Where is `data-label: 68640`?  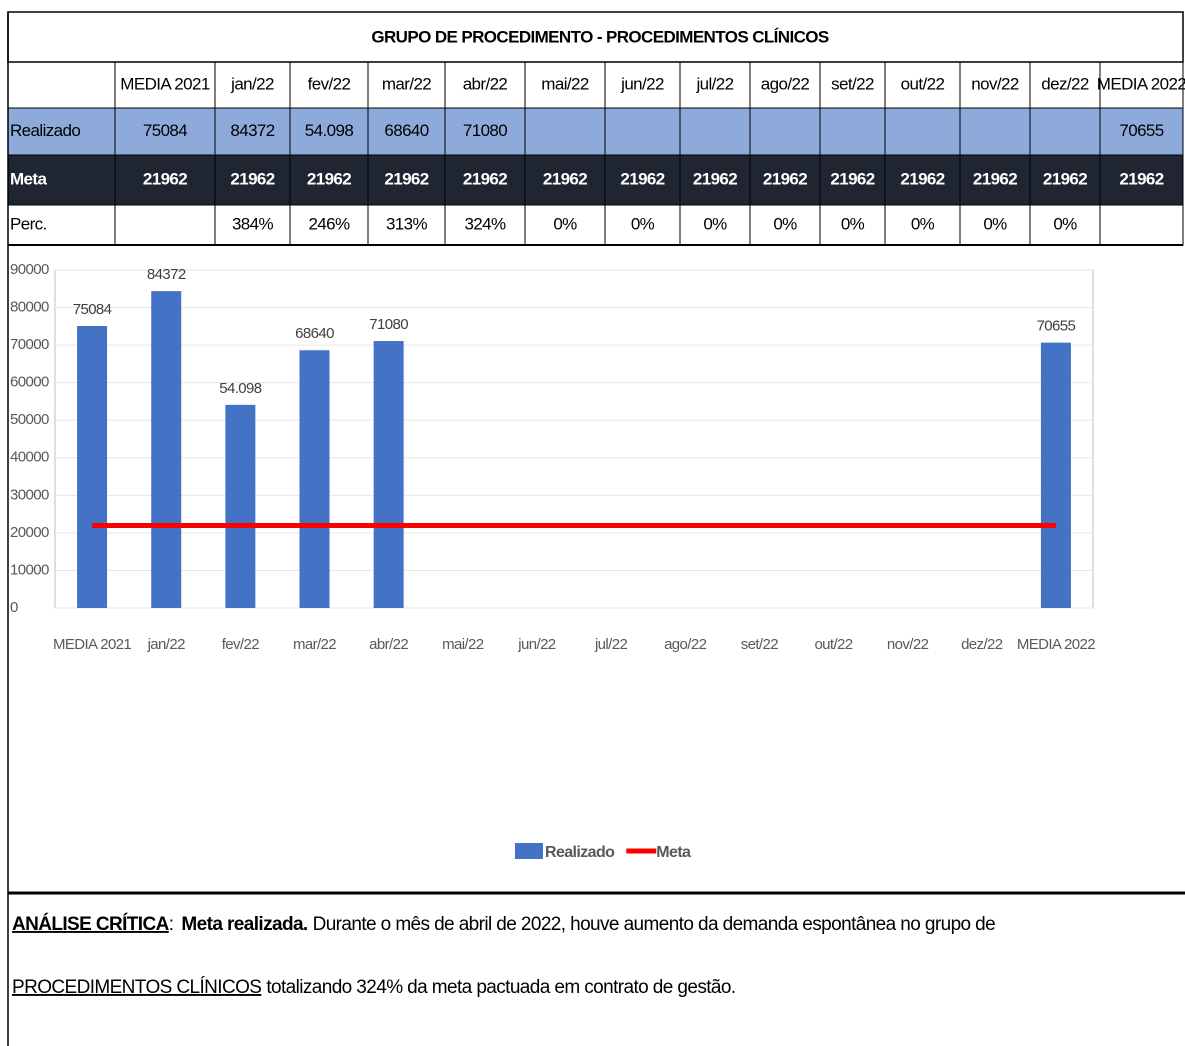
data-label: 68640 is located at coordinates (314, 333).